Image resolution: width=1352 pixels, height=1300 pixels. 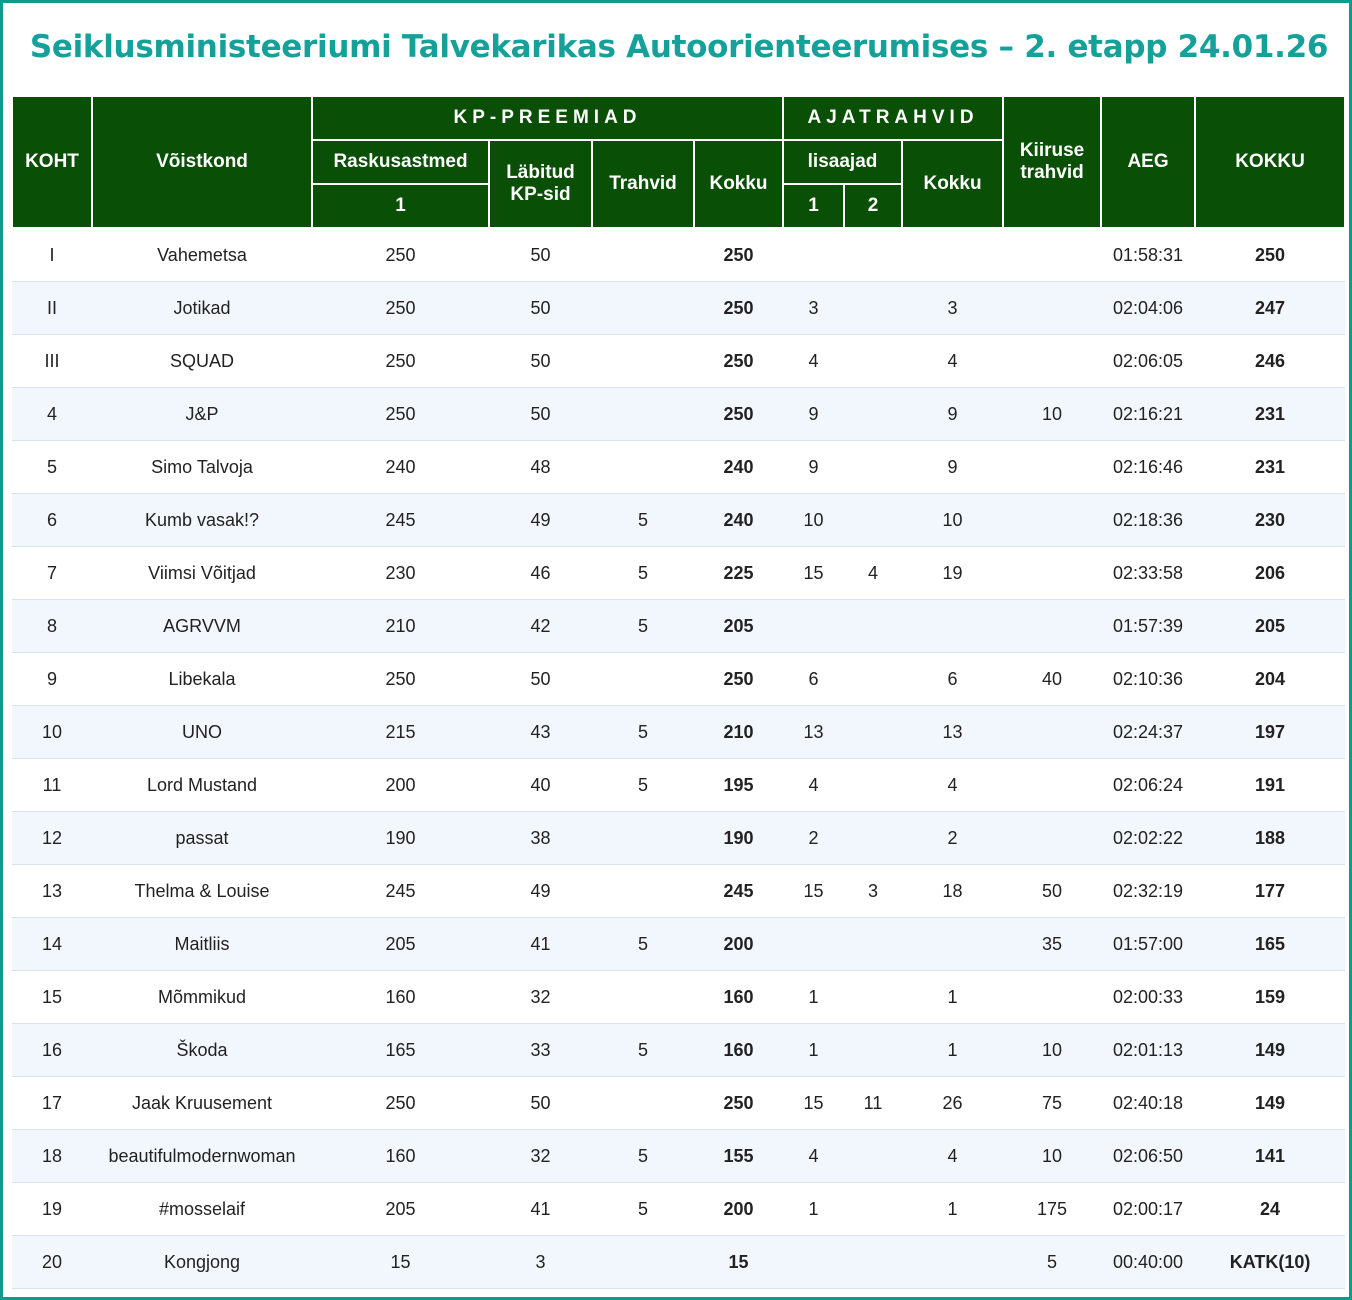 What do you see at coordinates (843, 162) in the screenshot?
I see `header-lisaajad: lisaajad` at bounding box center [843, 162].